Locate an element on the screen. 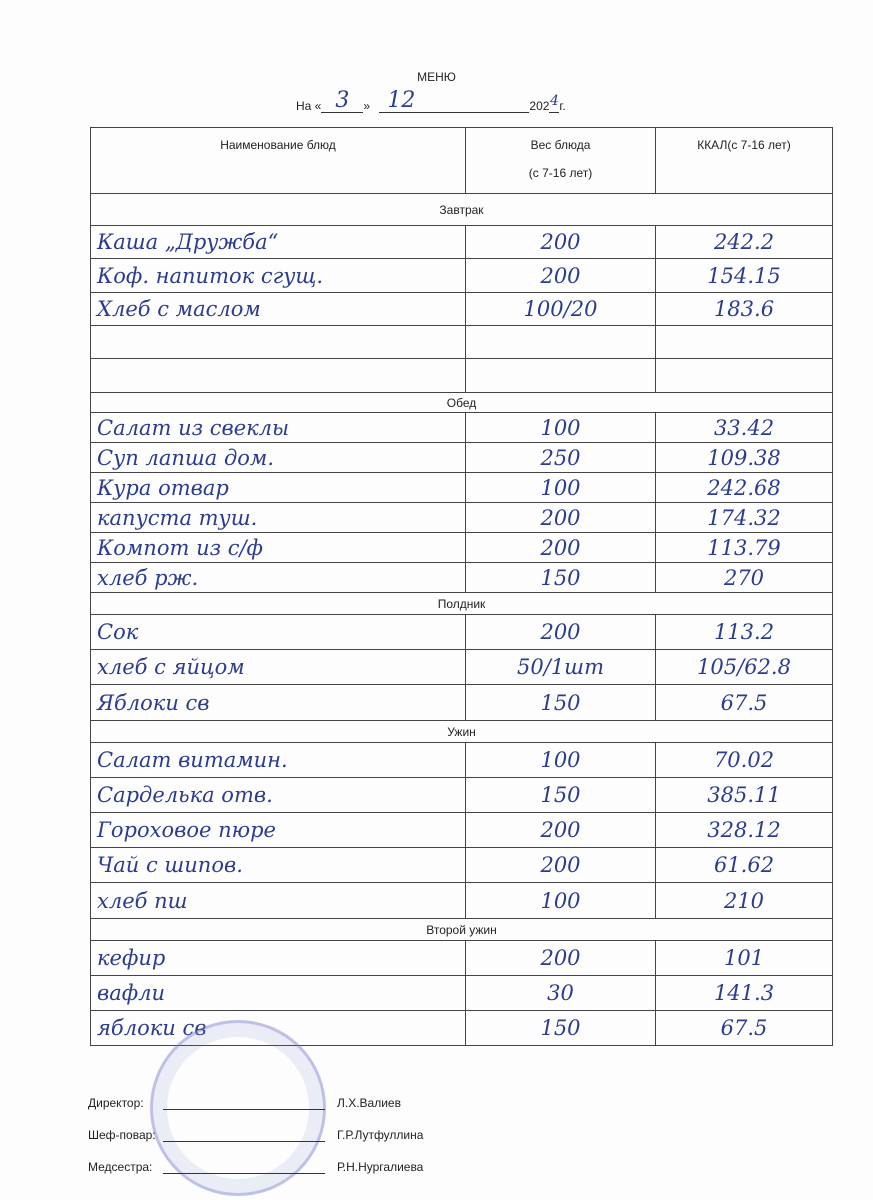 This screenshot has width=873, height=1200. menu-row: Хлеб с маслом 100/20 183.6 is located at coordinates (461, 309).